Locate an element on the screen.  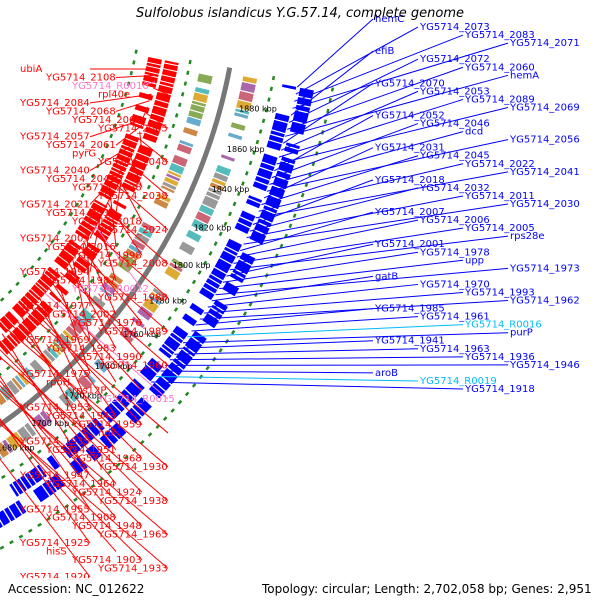
right-gene-label: YG5714_1946 is located at coordinates (544, 365).